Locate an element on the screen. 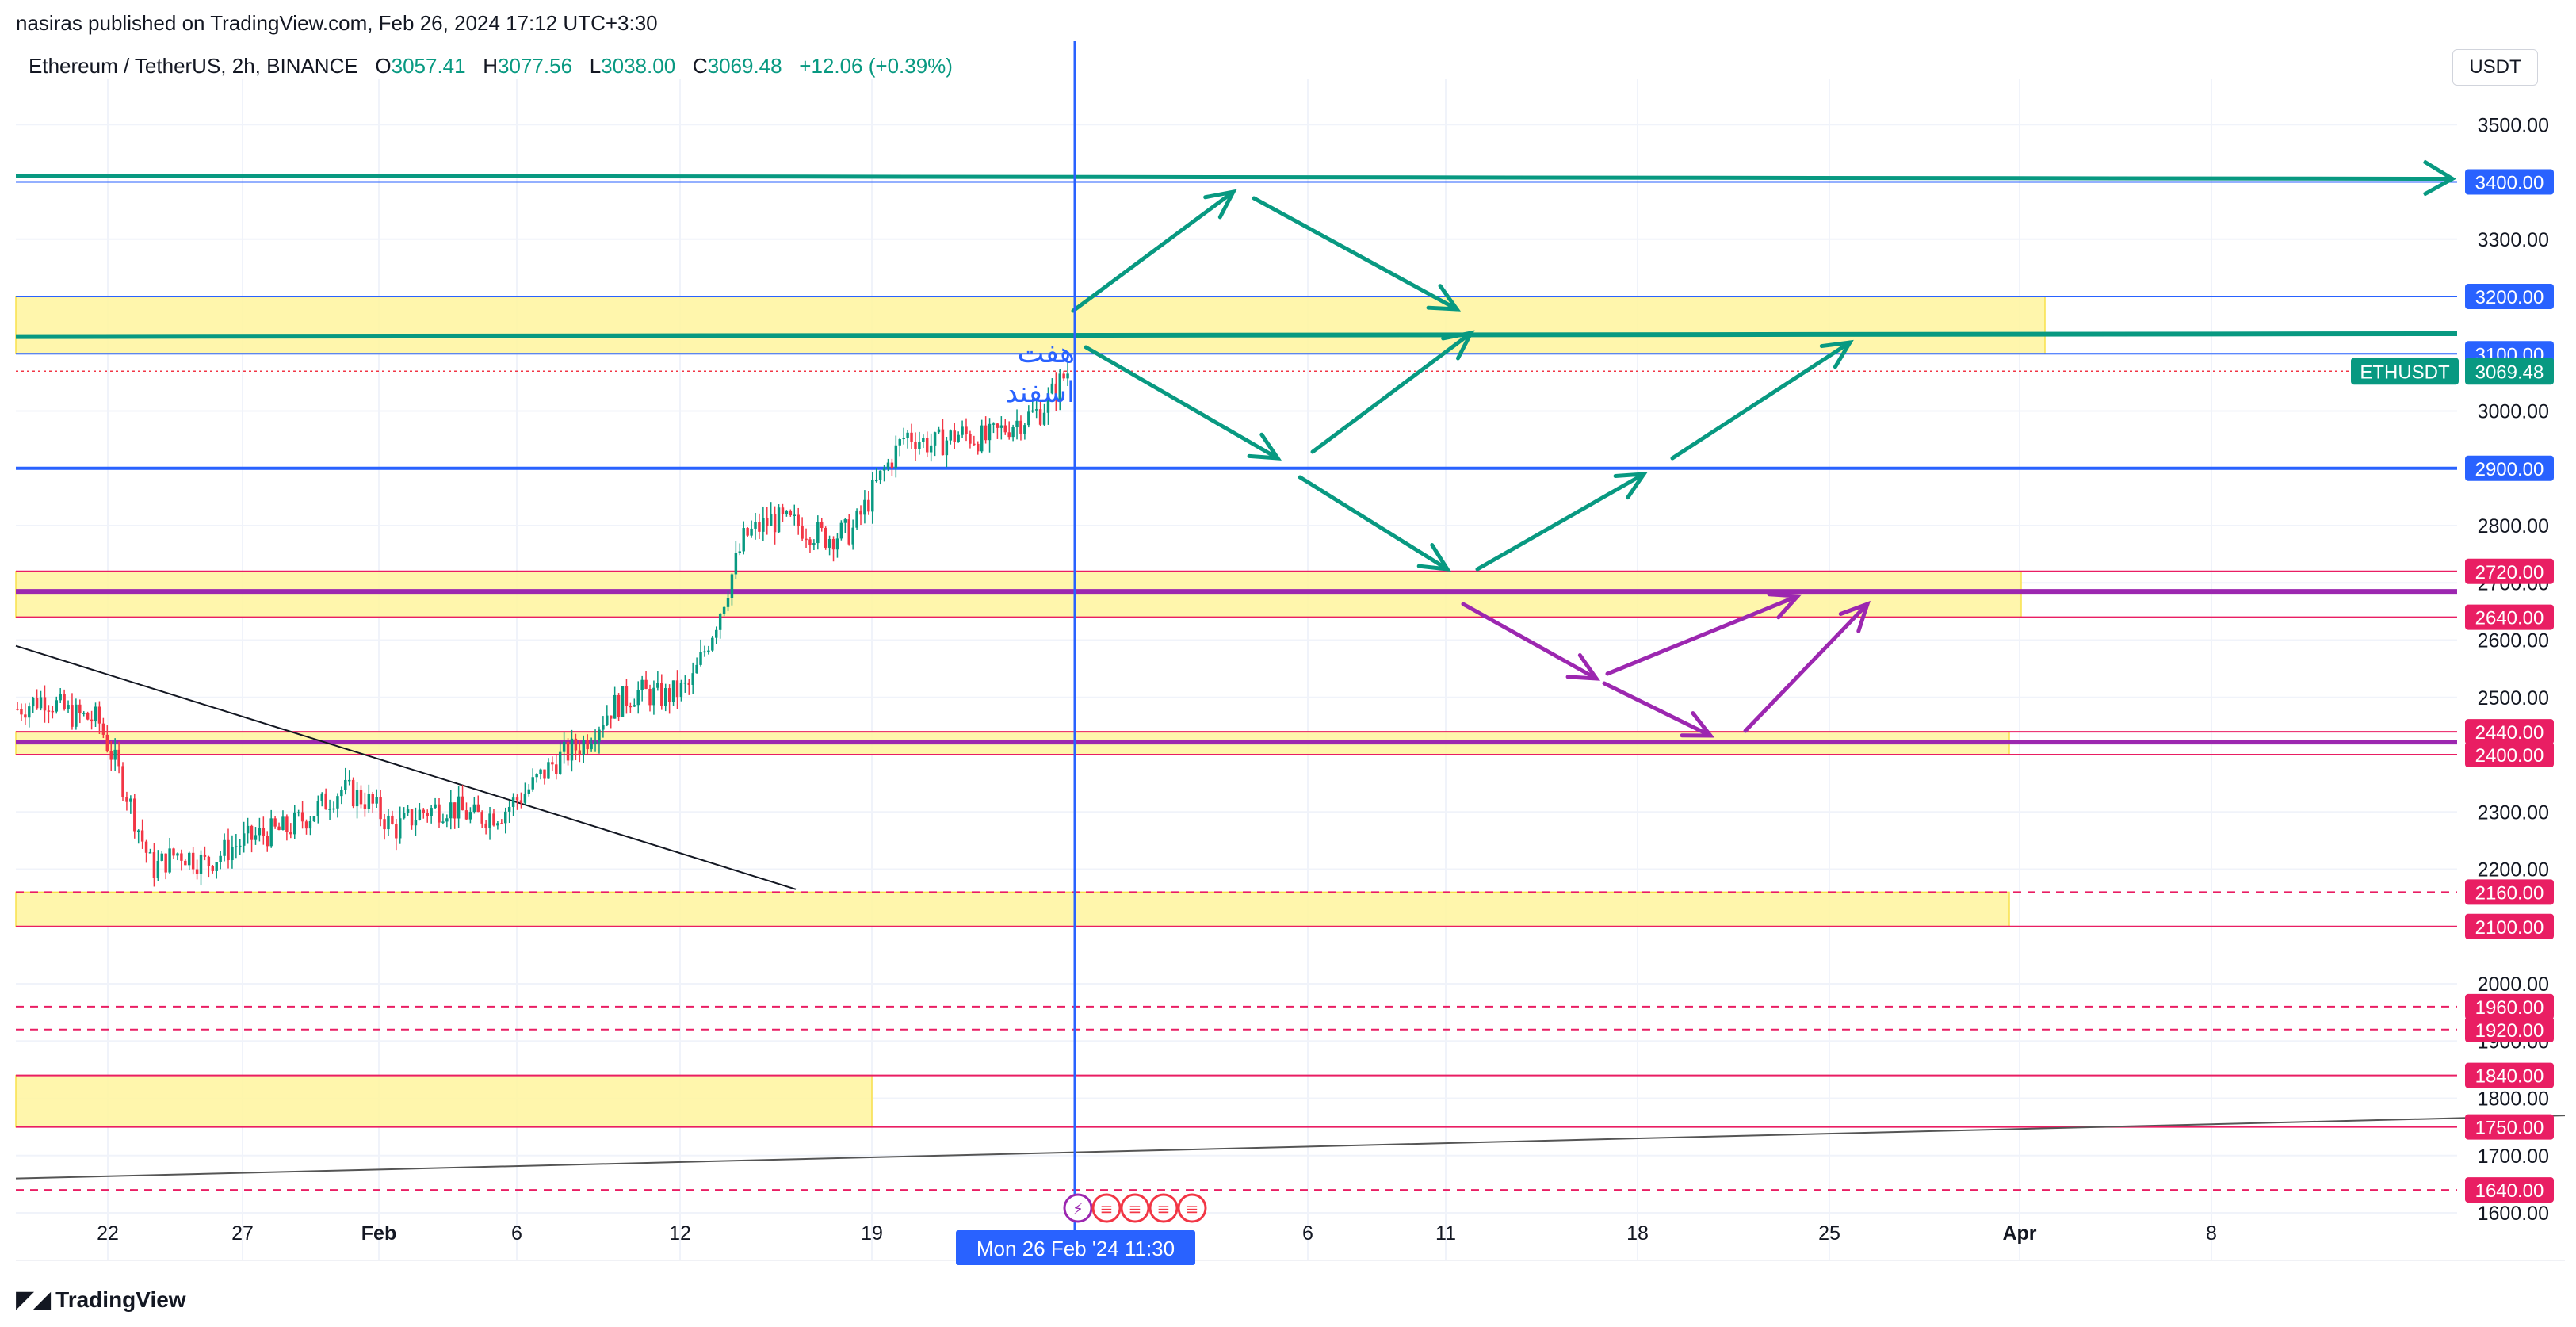 The width and height of the screenshot is (2576, 1327). symbol-badge is located at coordinates (2405, 371).